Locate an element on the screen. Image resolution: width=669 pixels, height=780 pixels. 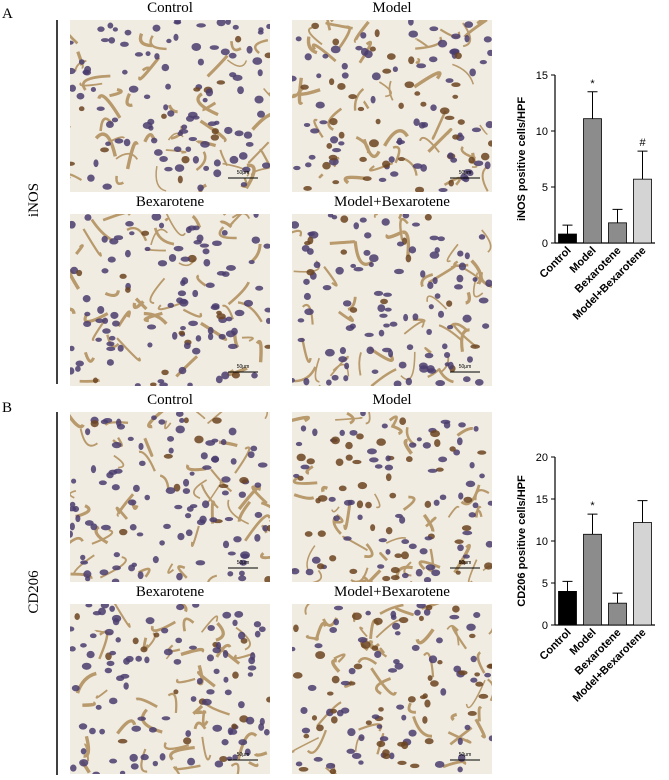
y-tick-label: 15 is located at coordinates (542, 500).